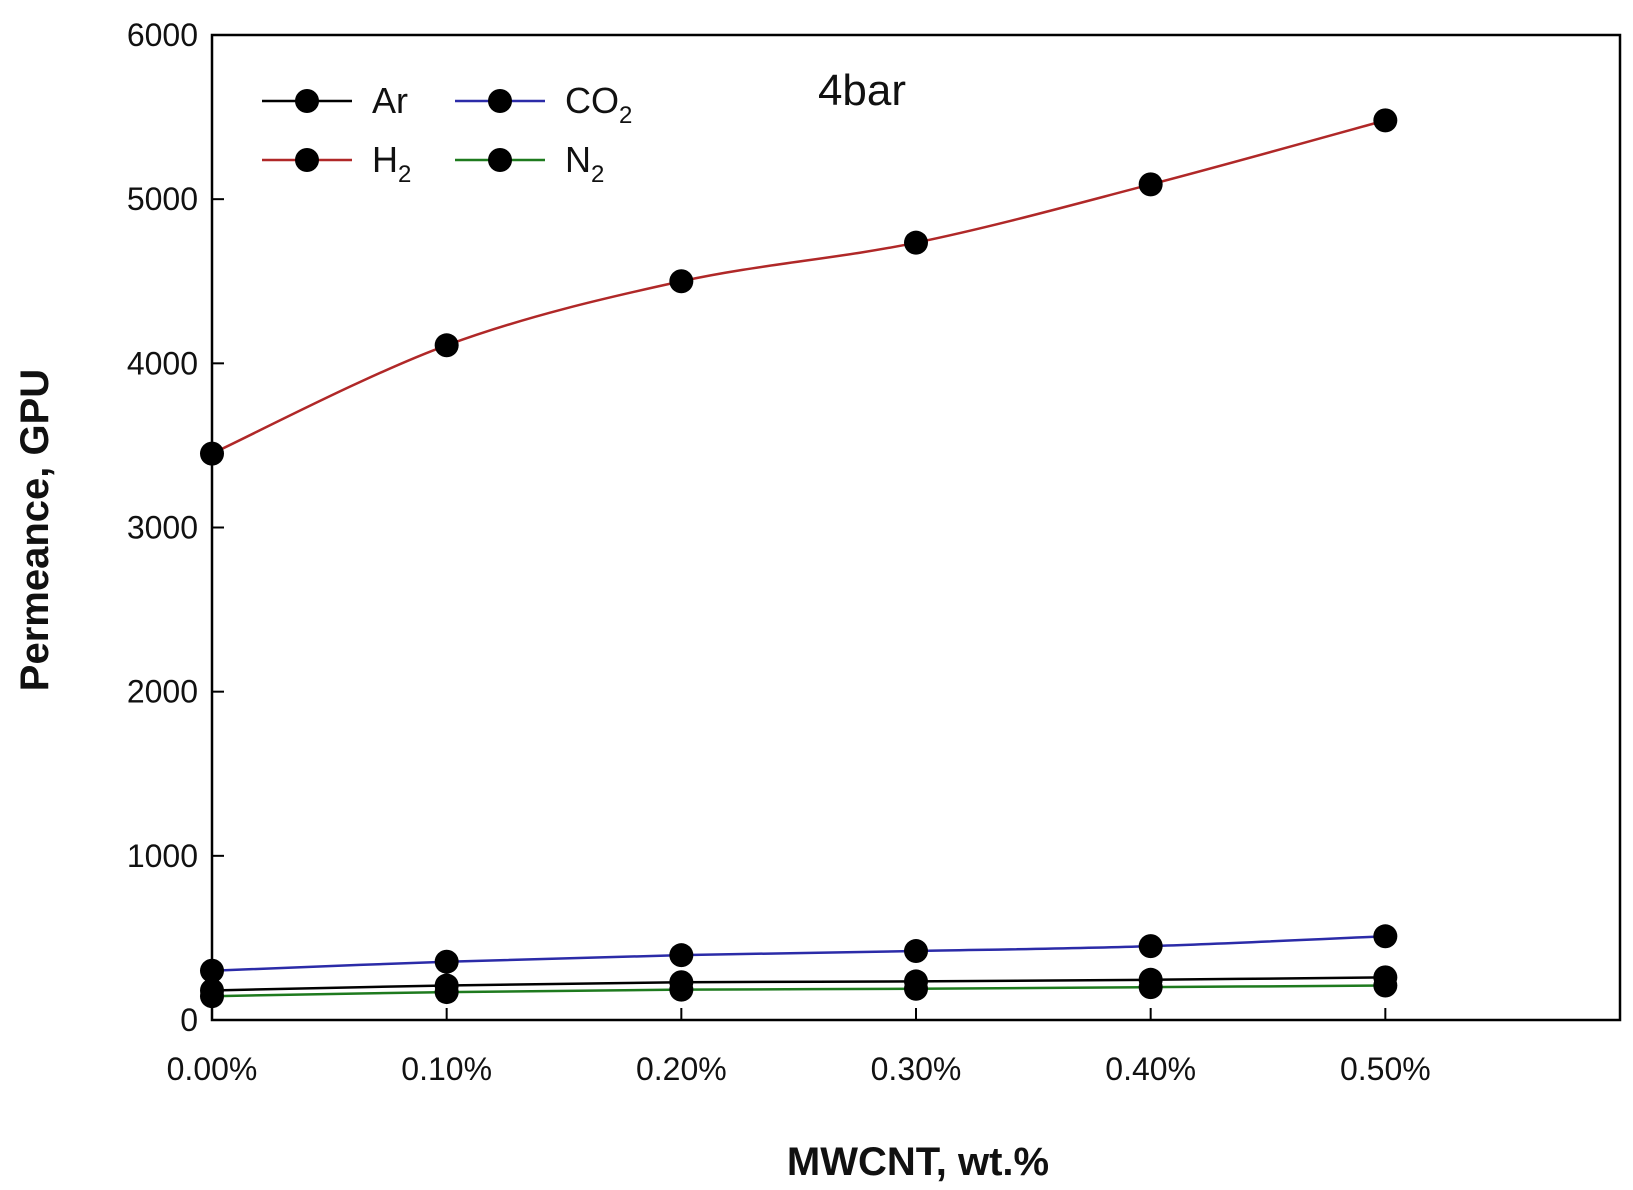 The height and width of the screenshot is (1190, 1633). I want to click on series-ar, so click(799, 984).